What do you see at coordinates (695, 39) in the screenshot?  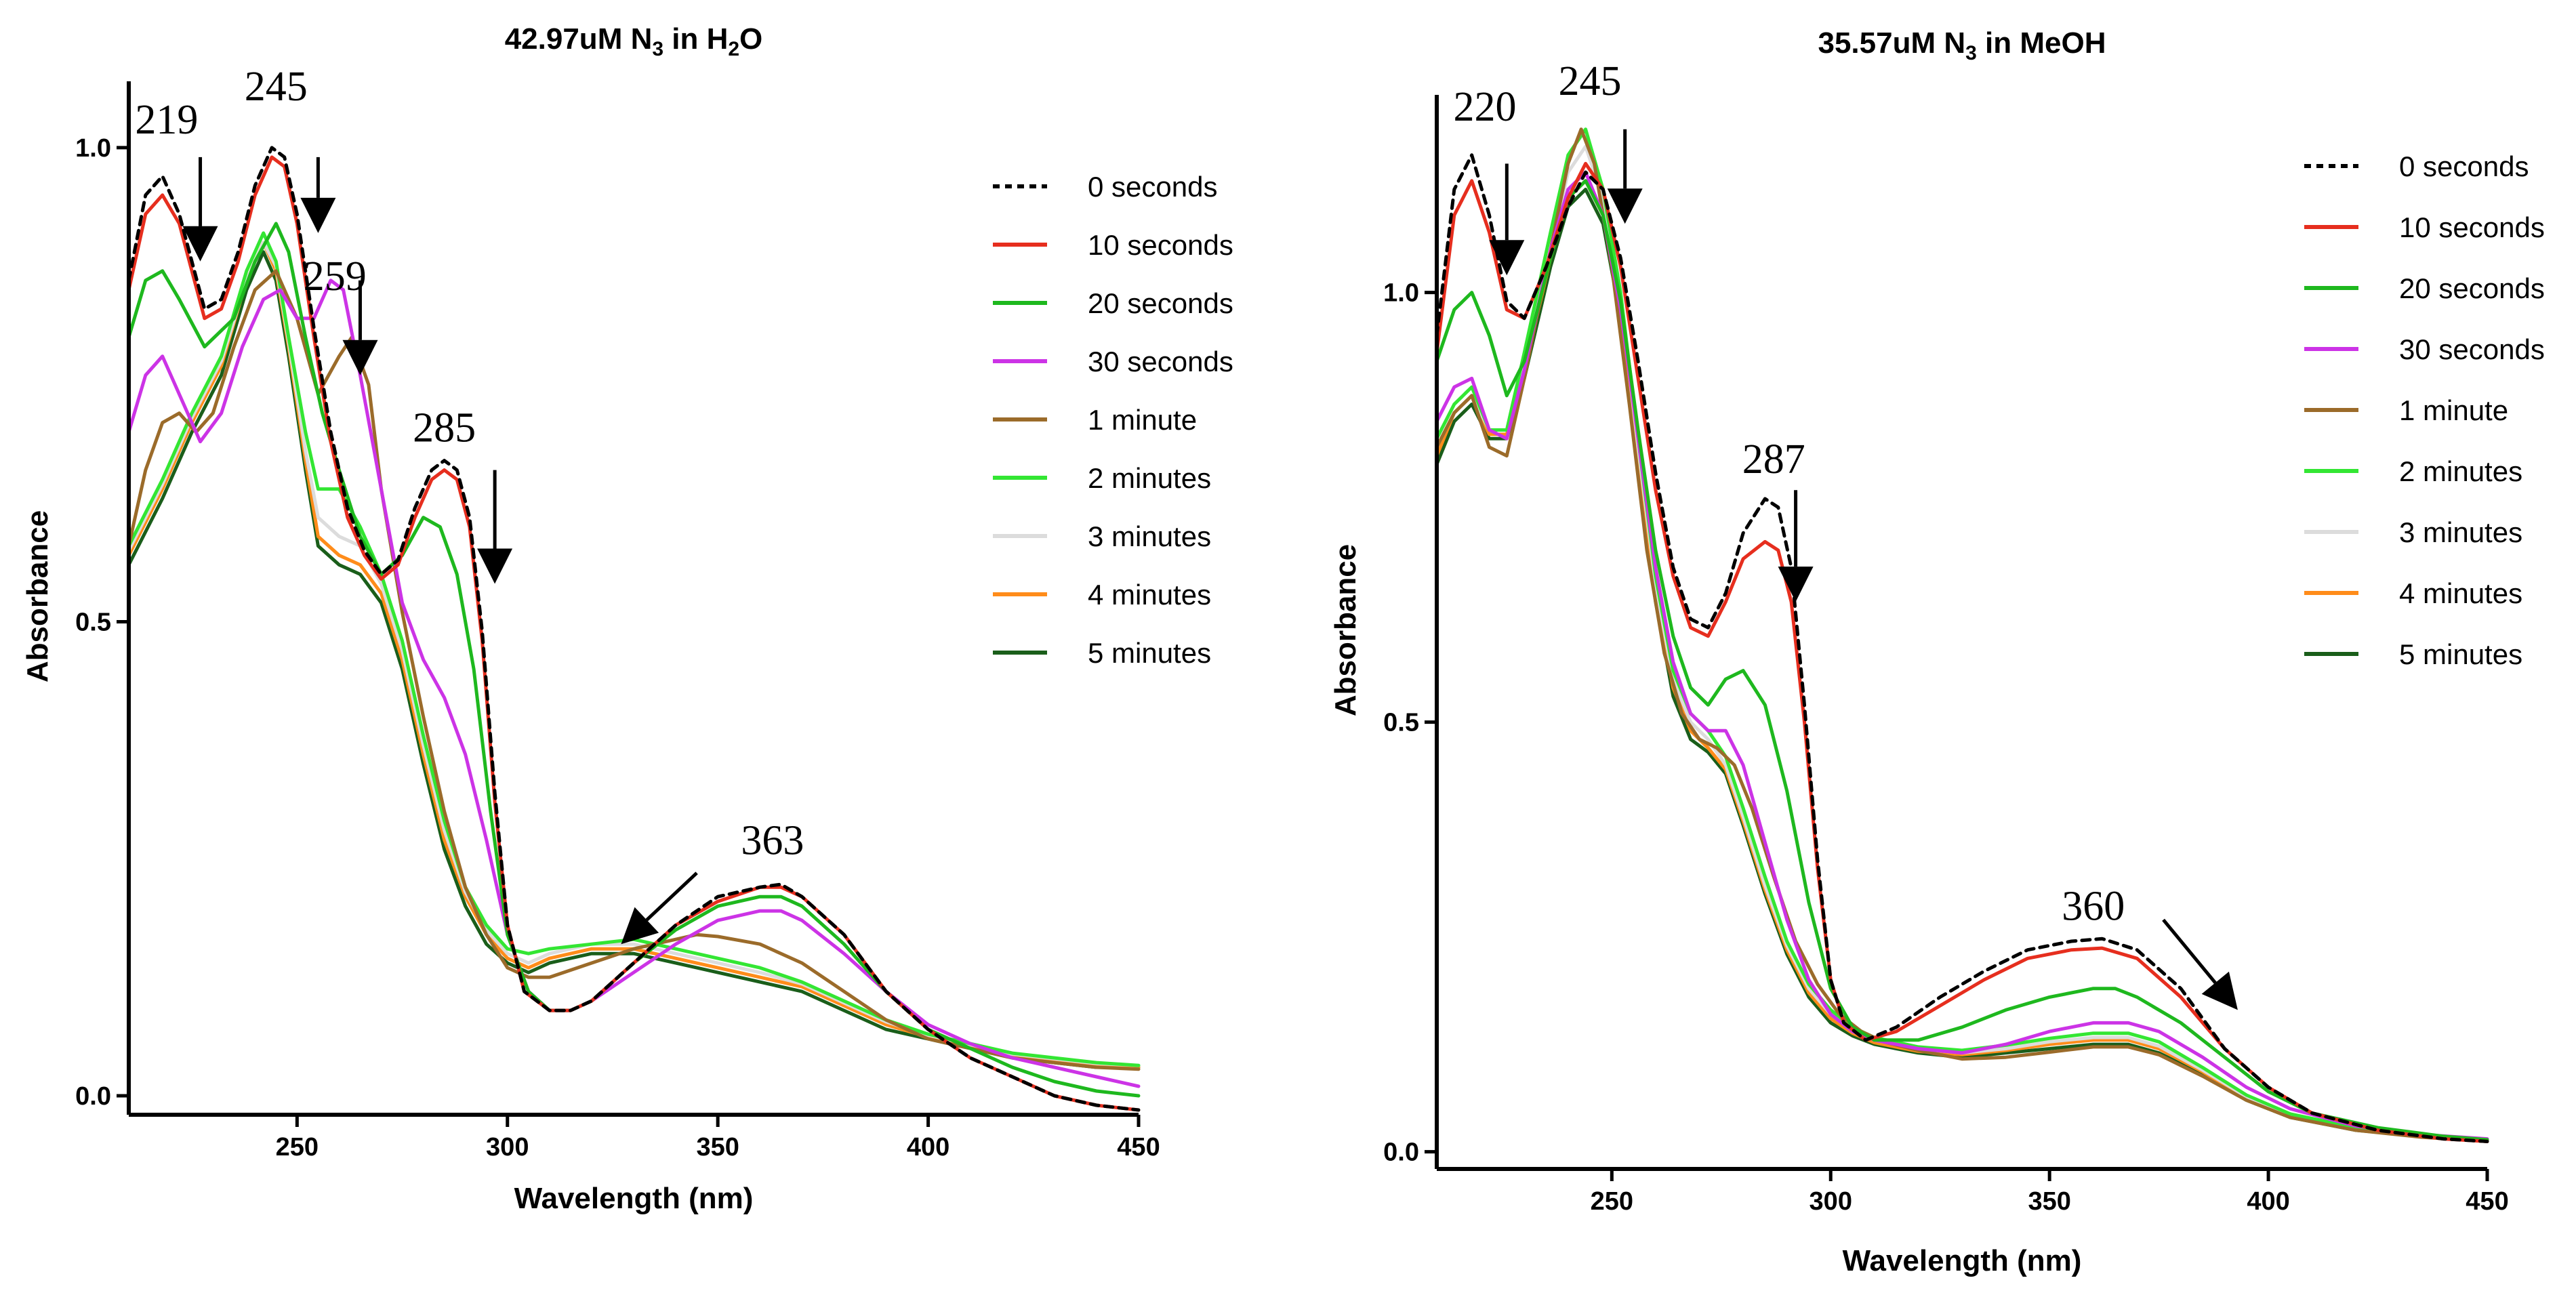 I see `title-part: in H` at bounding box center [695, 39].